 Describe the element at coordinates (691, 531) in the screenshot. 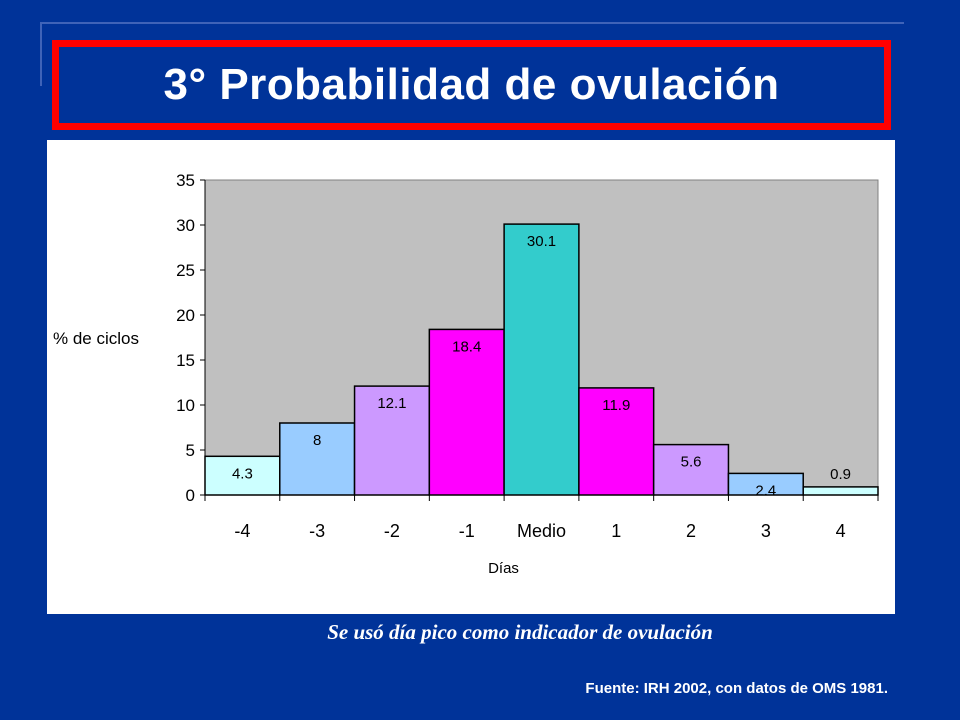

I see `x-tick-label: 2` at that location.